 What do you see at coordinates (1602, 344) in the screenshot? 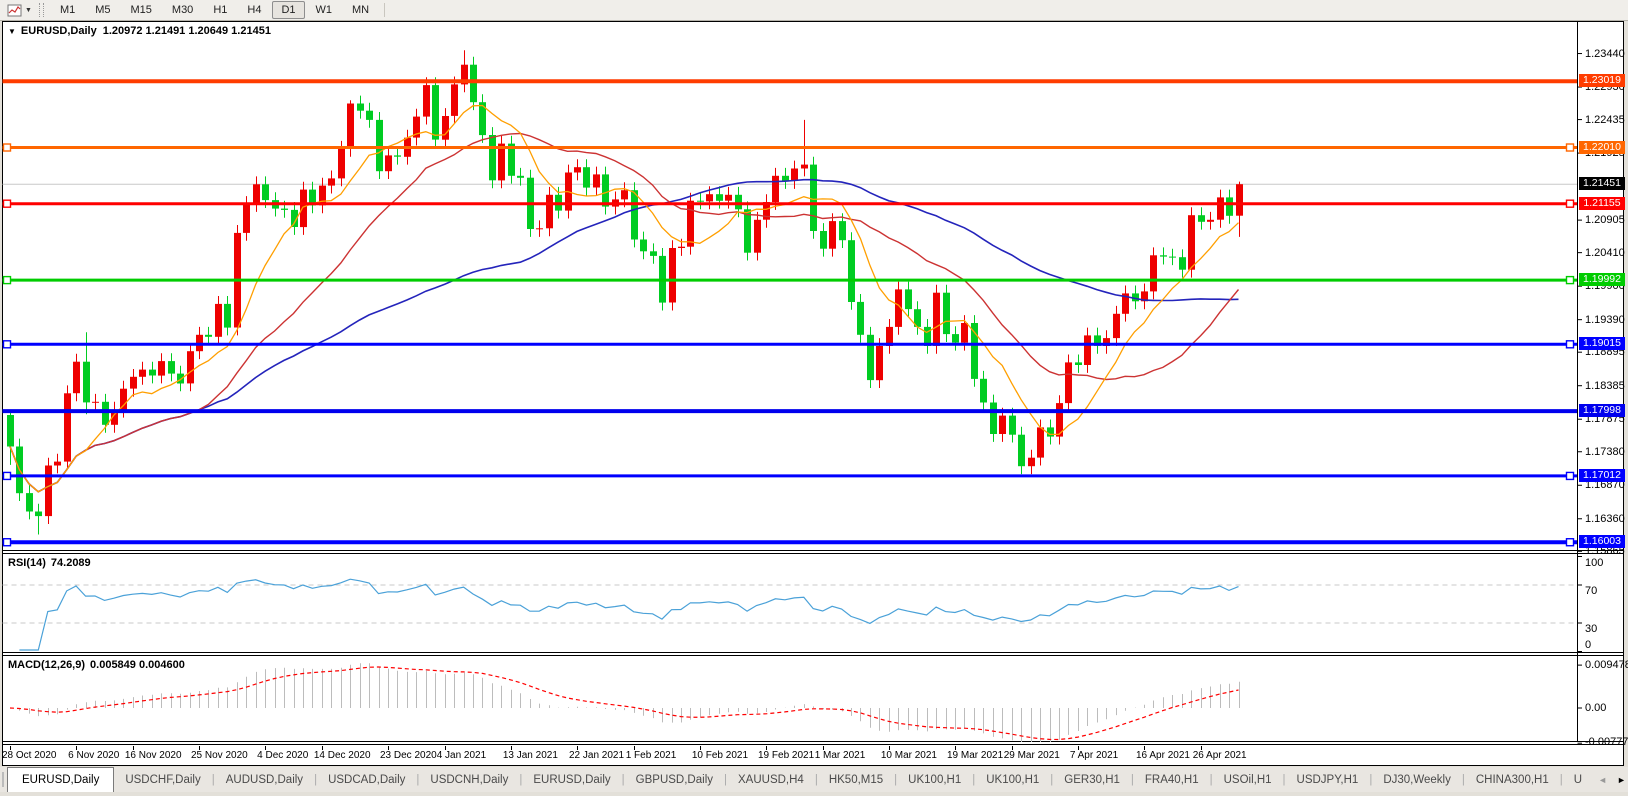
I see `price-line-badge: 1.19015` at bounding box center [1602, 344].